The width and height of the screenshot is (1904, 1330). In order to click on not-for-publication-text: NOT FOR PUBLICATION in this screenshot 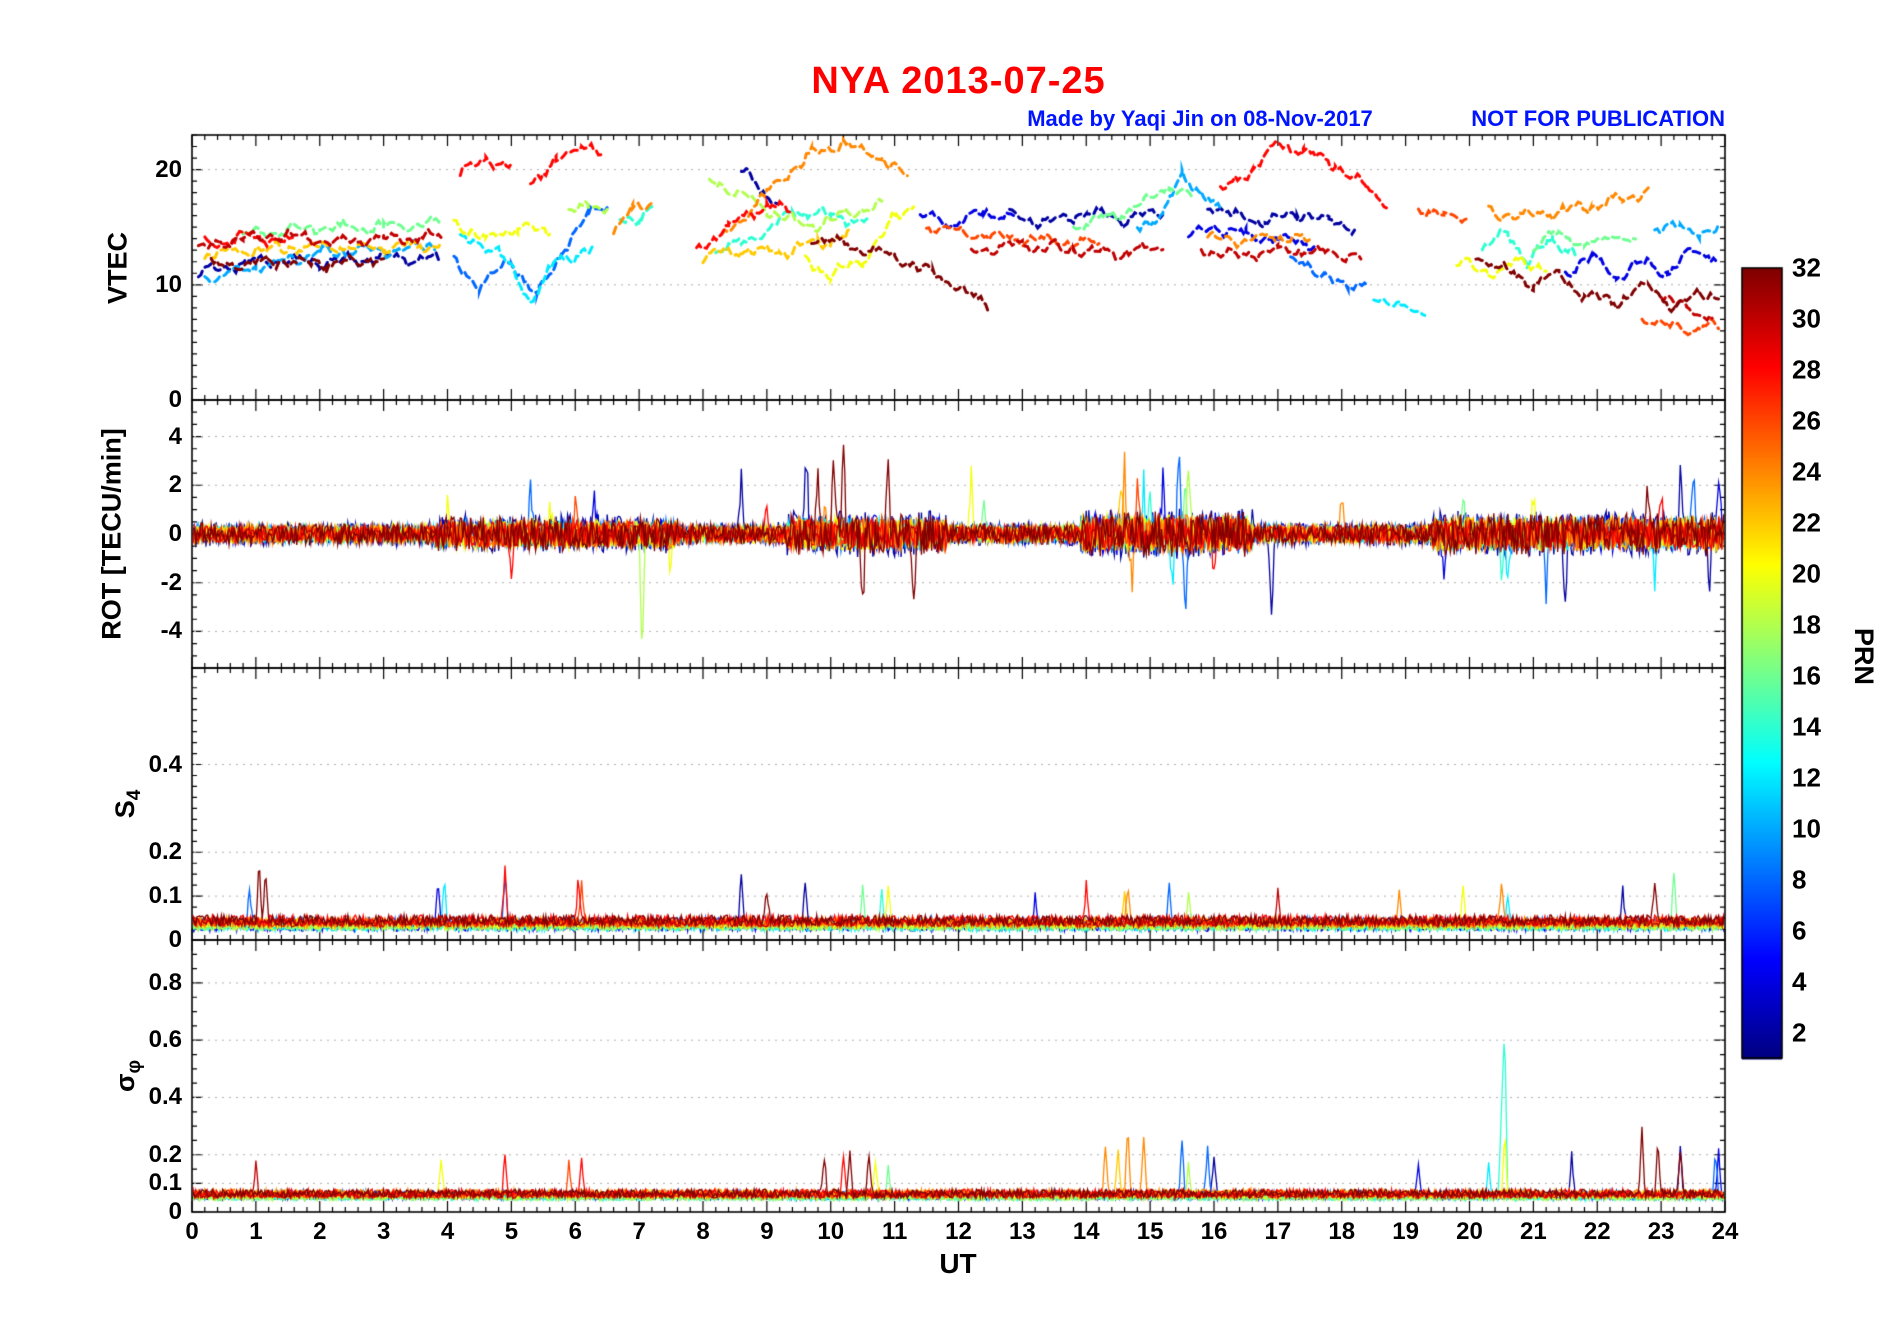, I will do `click(1598, 118)`.